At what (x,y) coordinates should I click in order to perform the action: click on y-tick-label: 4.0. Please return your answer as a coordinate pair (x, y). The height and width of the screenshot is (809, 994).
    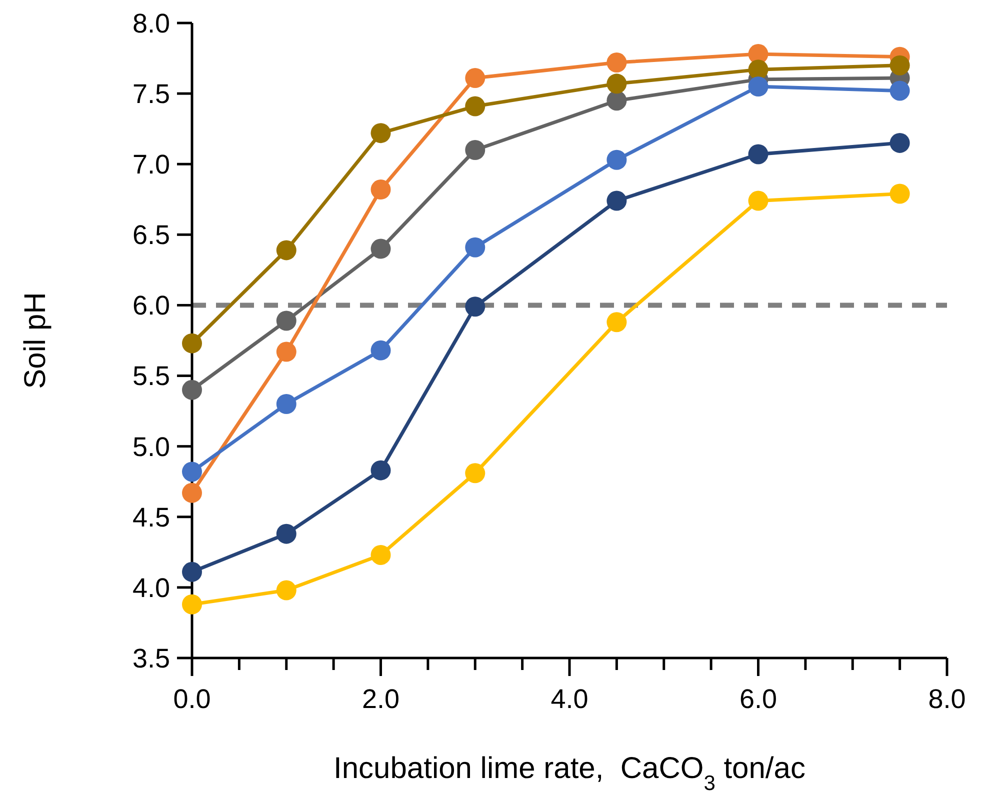
    Looking at the image, I should click on (151, 587).